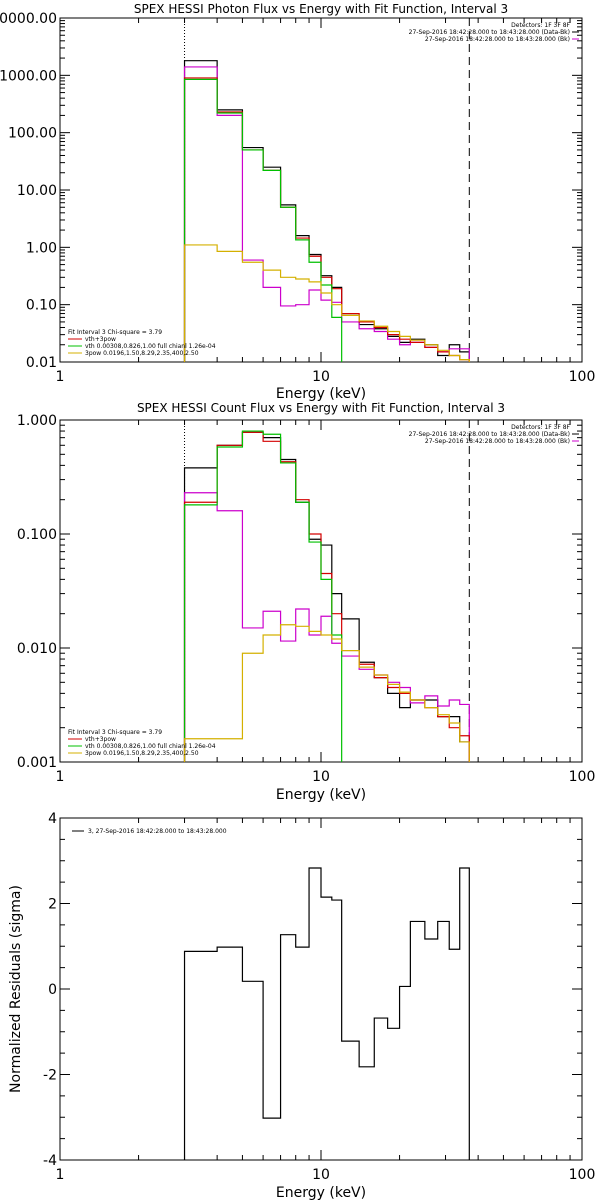  I want to click on y-tick-label: 0.10, so click(41, 306).